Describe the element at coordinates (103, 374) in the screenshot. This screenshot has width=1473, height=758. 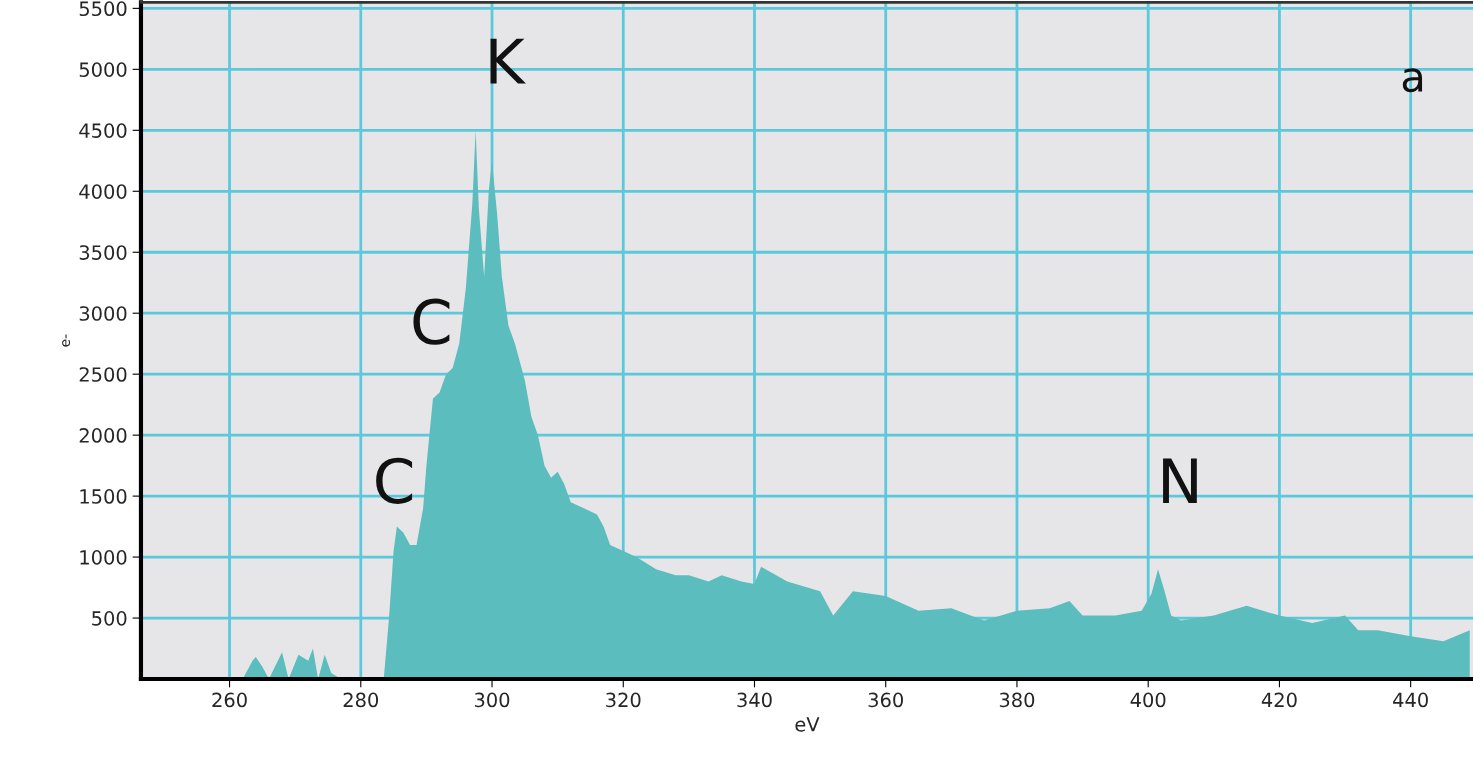
I see `y-tick-label: 2500` at that location.